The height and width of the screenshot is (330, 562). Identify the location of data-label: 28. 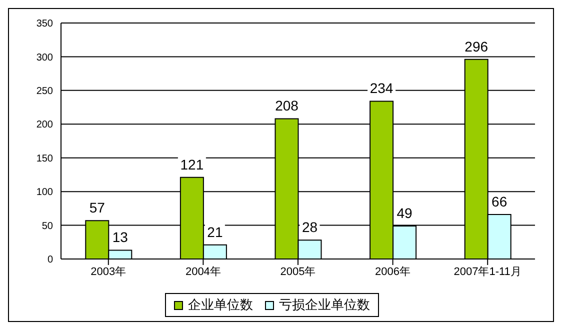
(310, 227).